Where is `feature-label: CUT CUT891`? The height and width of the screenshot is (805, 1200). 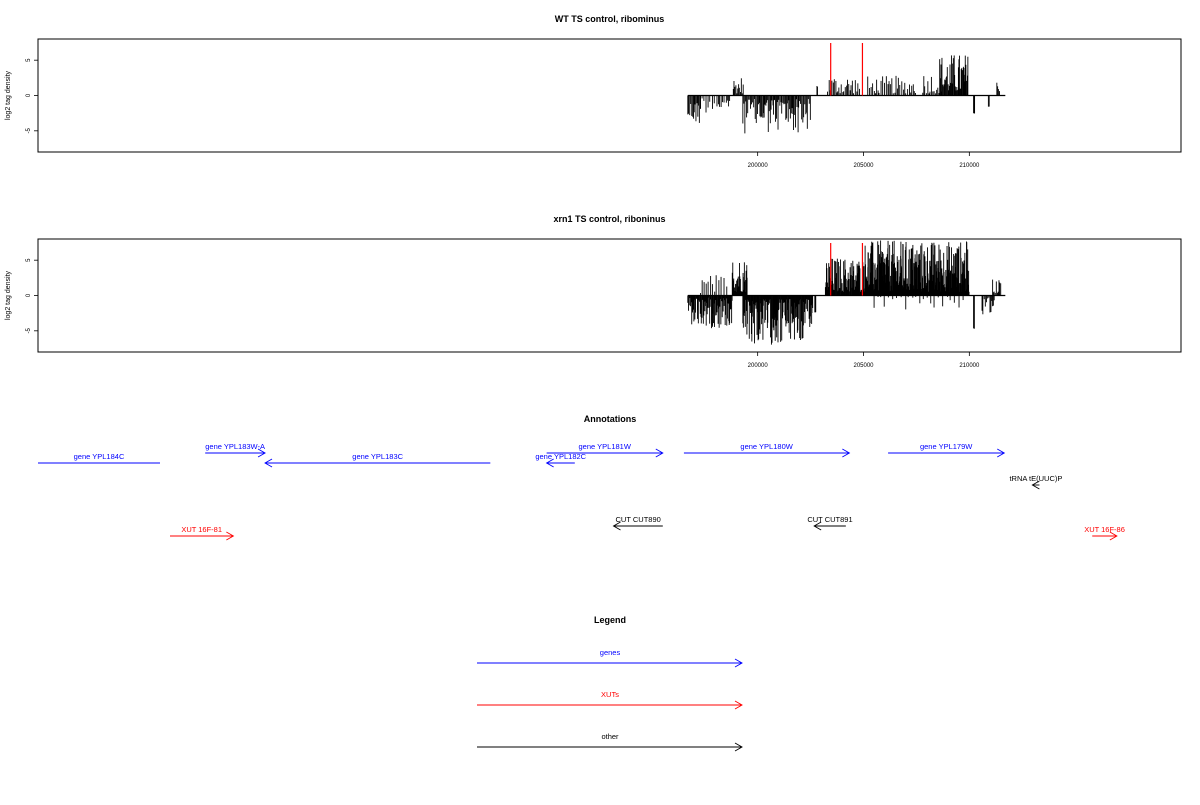
feature-label: CUT CUT891 is located at coordinates (829, 519).